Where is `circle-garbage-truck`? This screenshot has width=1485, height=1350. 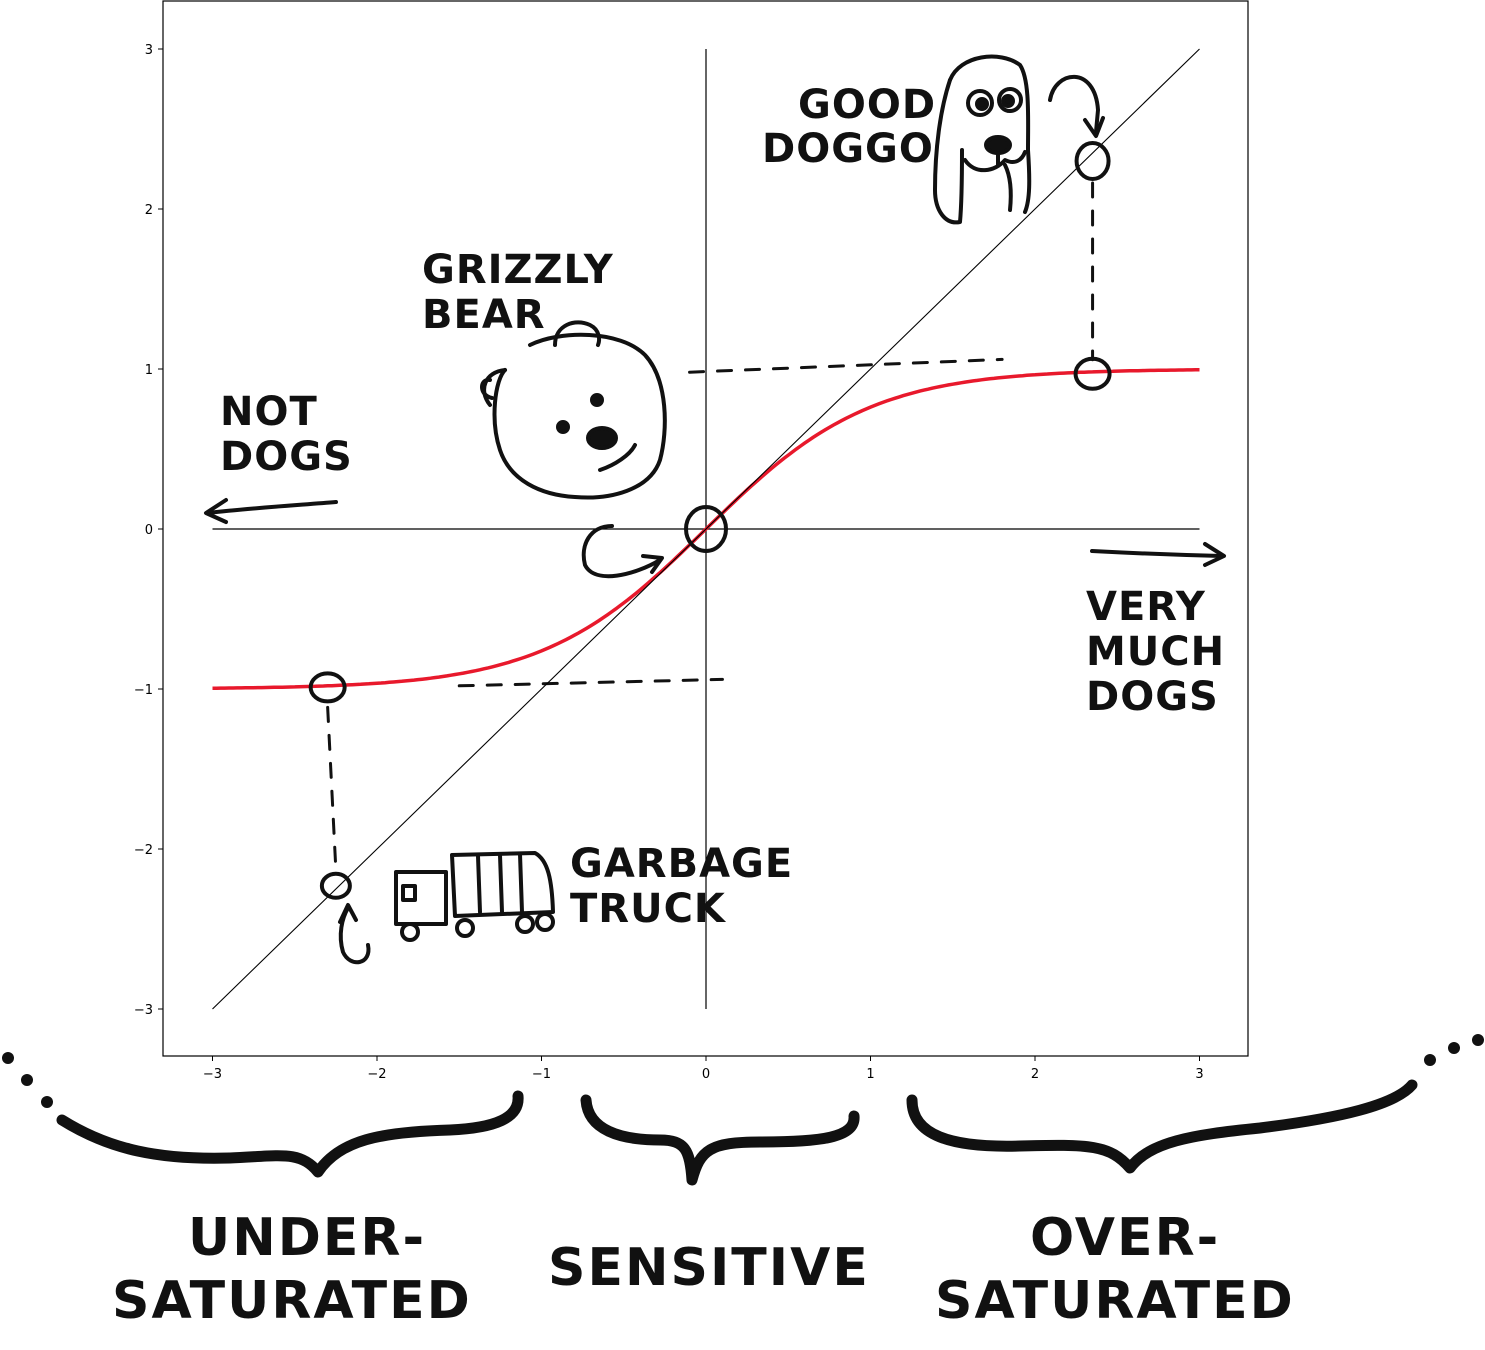 circle-garbage-truck is located at coordinates (335, 885).